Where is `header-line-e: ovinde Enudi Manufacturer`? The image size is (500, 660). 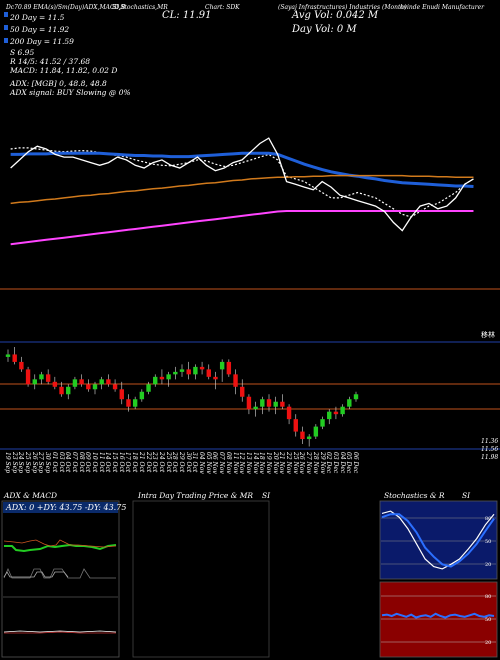 header-line-e: ovinde Enudi Manufacturer is located at coordinates (442, 7).